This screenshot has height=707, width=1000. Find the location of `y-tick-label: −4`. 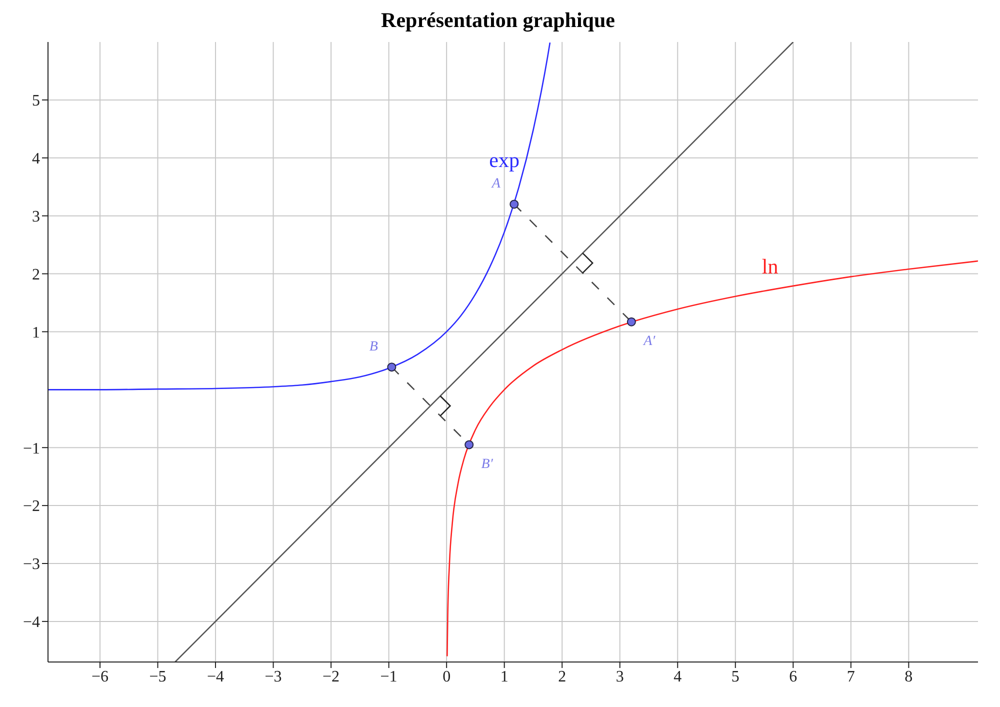

y-tick-label: −4 is located at coordinates (31, 623).